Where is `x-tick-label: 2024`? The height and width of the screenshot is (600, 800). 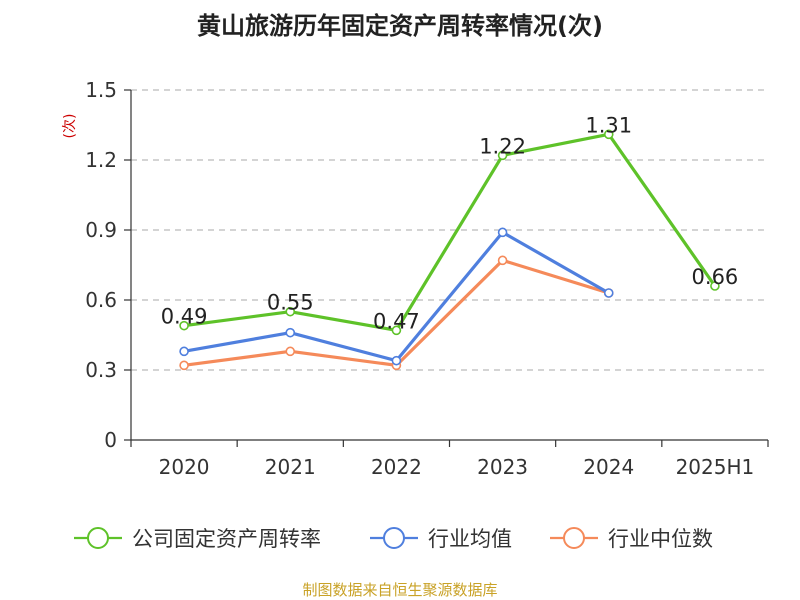 x-tick-label: 2024 is located at coordinates (608, 467).